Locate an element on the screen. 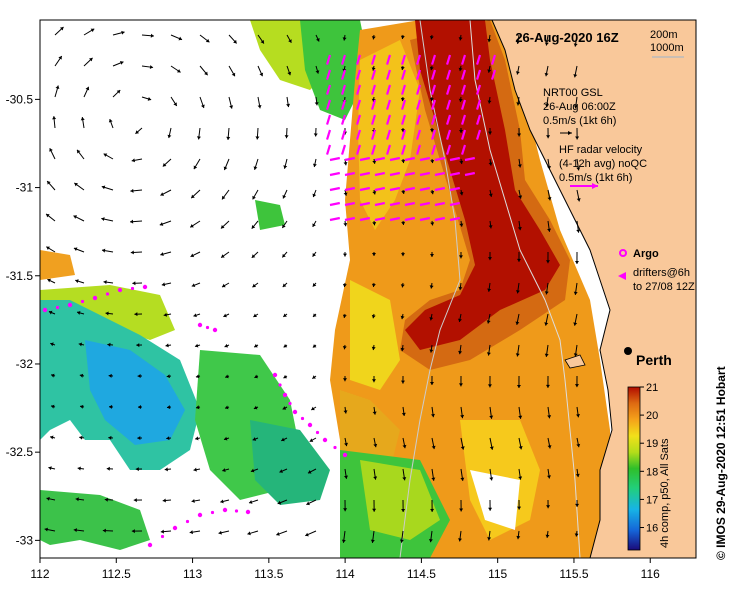  nrt-label-1: NRT00 GSL is located at coordinates (573, 93).